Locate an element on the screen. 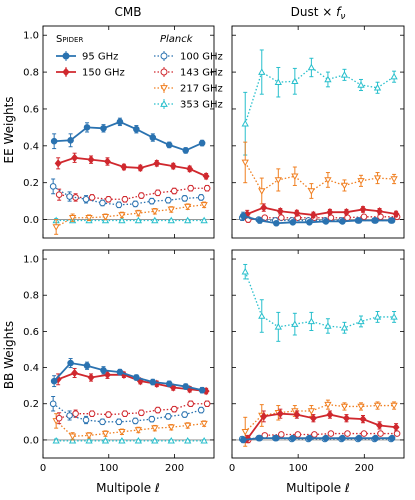 The height and width of the screenshot is (500, 415). legend-entry-353-ghz: 353 GHz is located at coordinates (188, 105).